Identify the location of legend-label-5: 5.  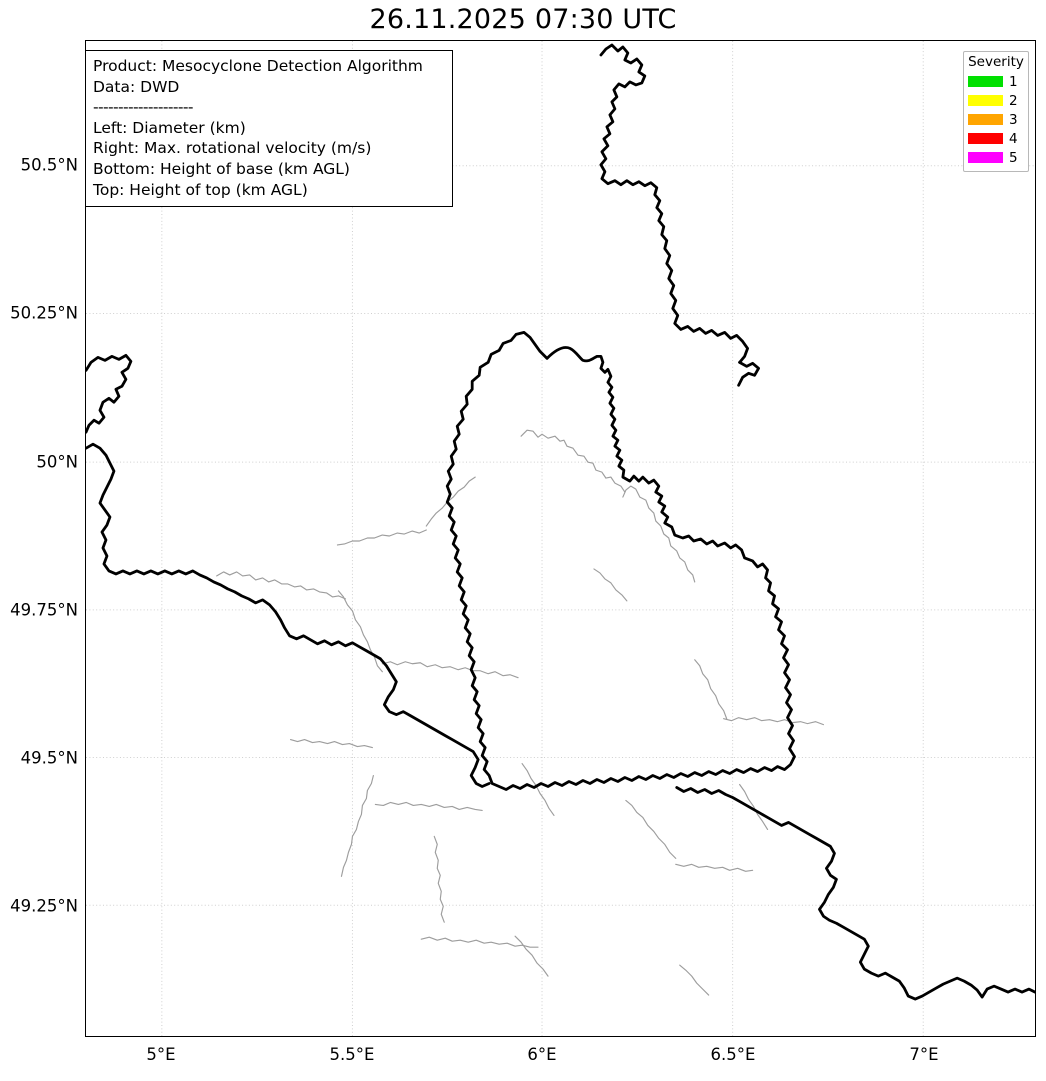
(1013, 157).